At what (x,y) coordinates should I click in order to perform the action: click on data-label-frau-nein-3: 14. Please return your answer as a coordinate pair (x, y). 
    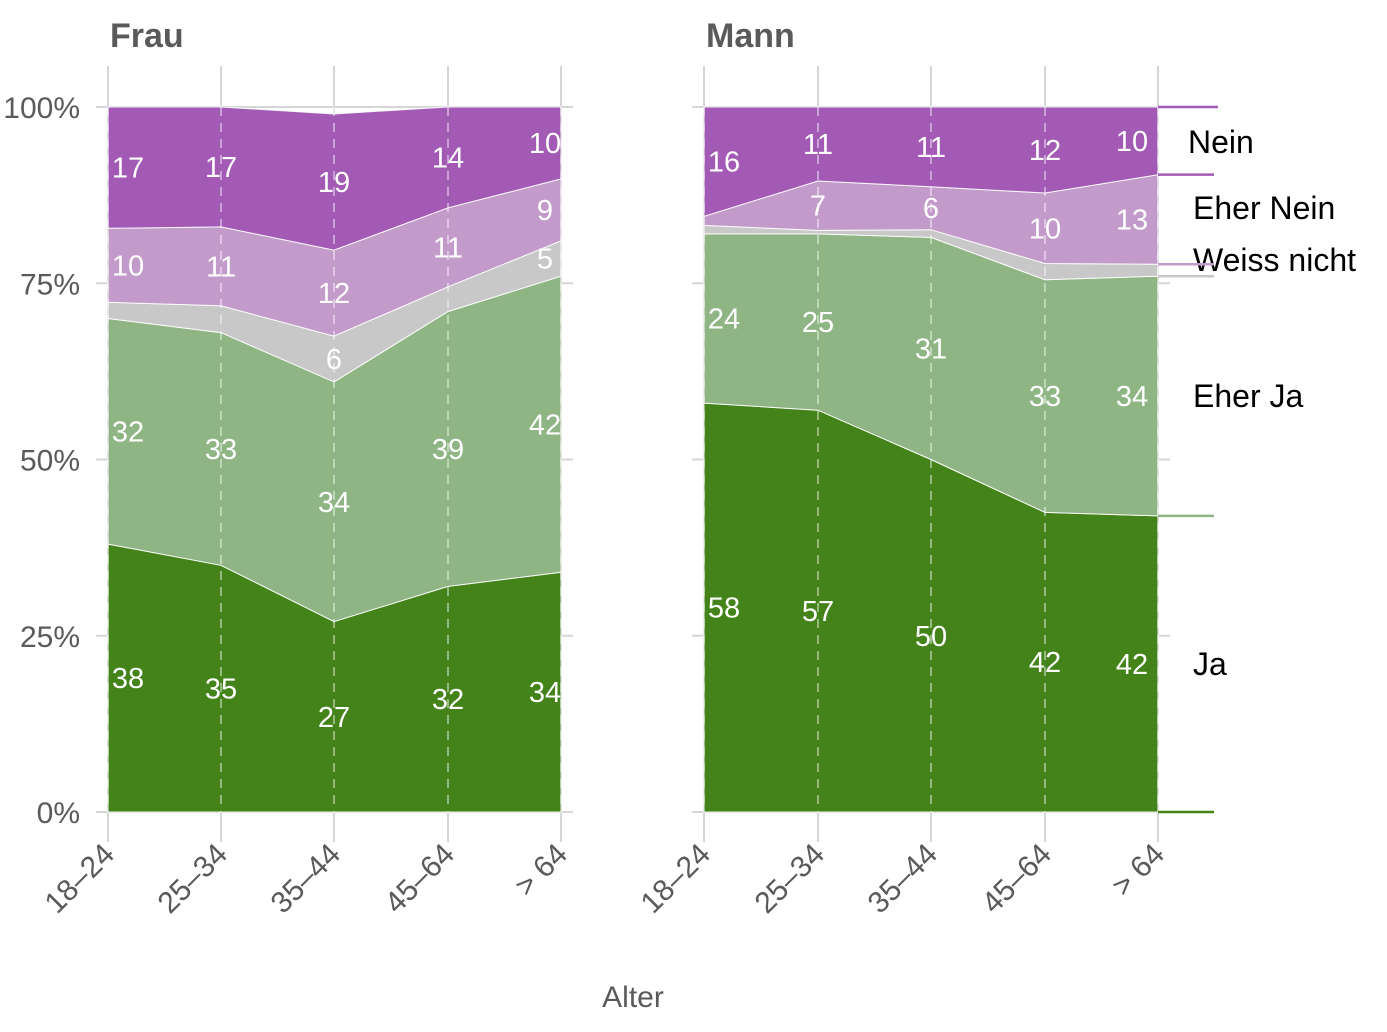
    Looking at the image, I should click on (448, 158).